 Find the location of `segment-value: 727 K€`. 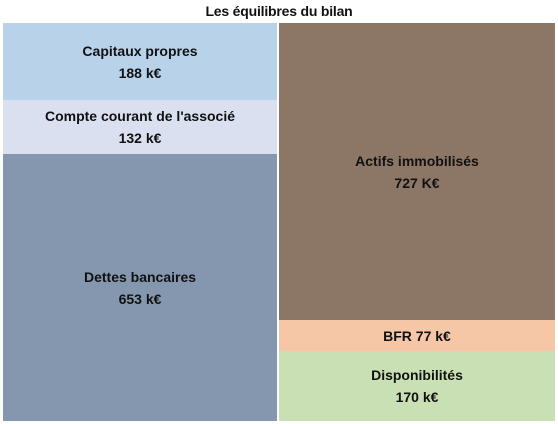

segment-value: 727 K€ is located at coordinates (417, 182).